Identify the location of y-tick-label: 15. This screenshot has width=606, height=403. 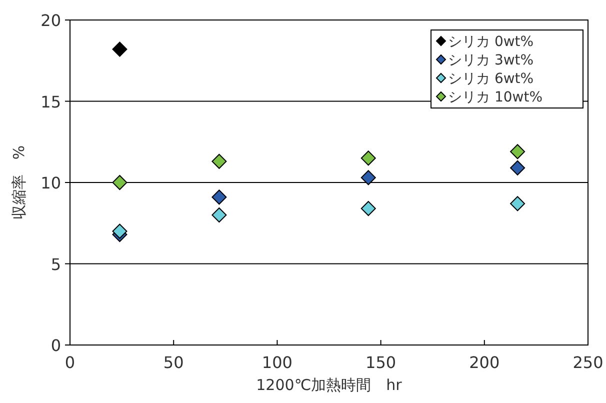
(50, 102).